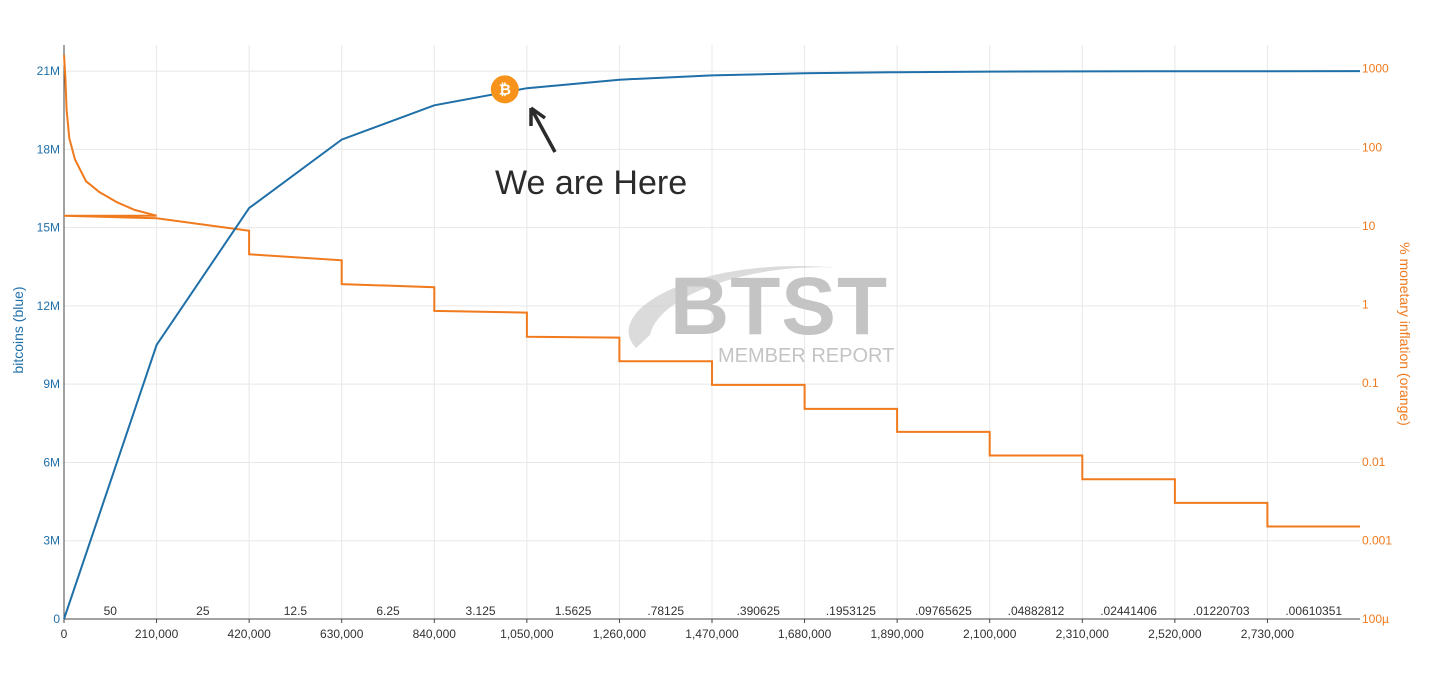 This screenshot has height=687, width=1441. I want to click on block-reward-label: .78125, so click(665, 611).